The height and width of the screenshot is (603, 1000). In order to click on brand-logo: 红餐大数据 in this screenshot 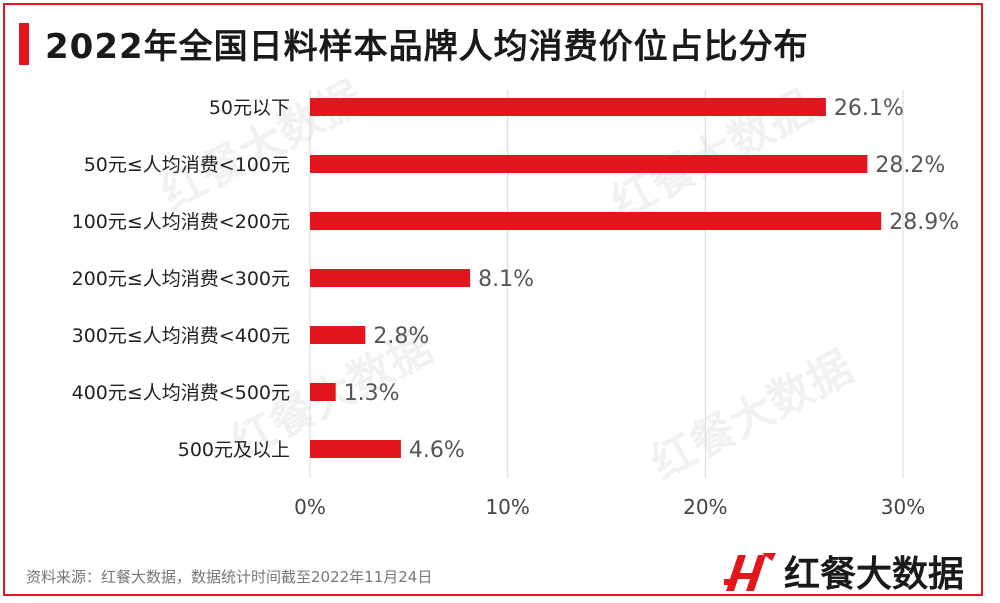, I will do `click(843, 571)`.